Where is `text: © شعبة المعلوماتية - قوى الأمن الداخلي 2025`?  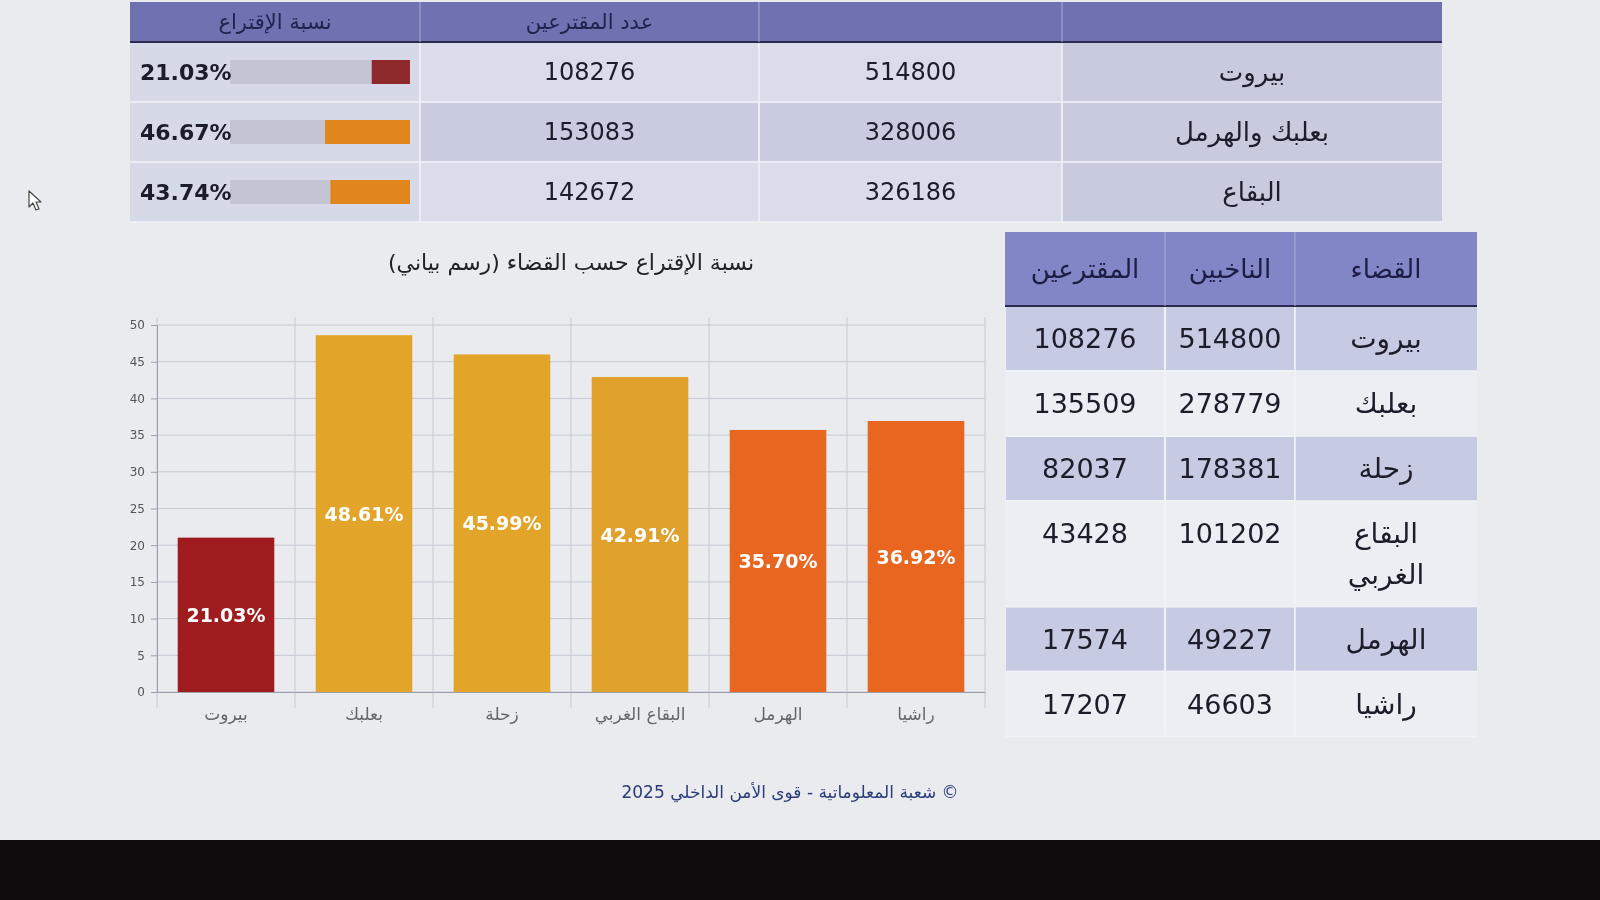 text: © شعبة المعلوماتية - قوى الأمن الداخلي 2025 is located at coordinates (790, 792).